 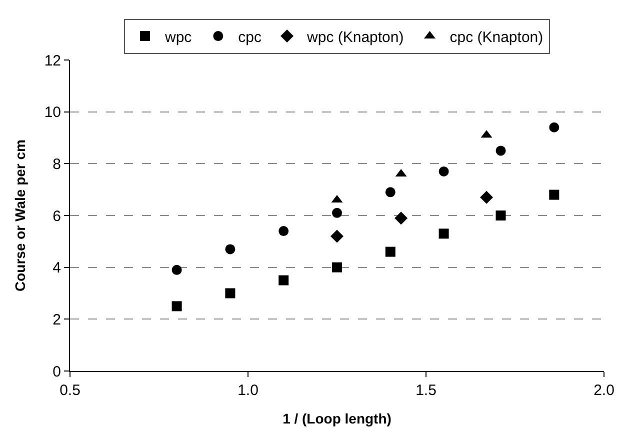 I want to click on legend-label: cpc, so click(x=250, y=37).